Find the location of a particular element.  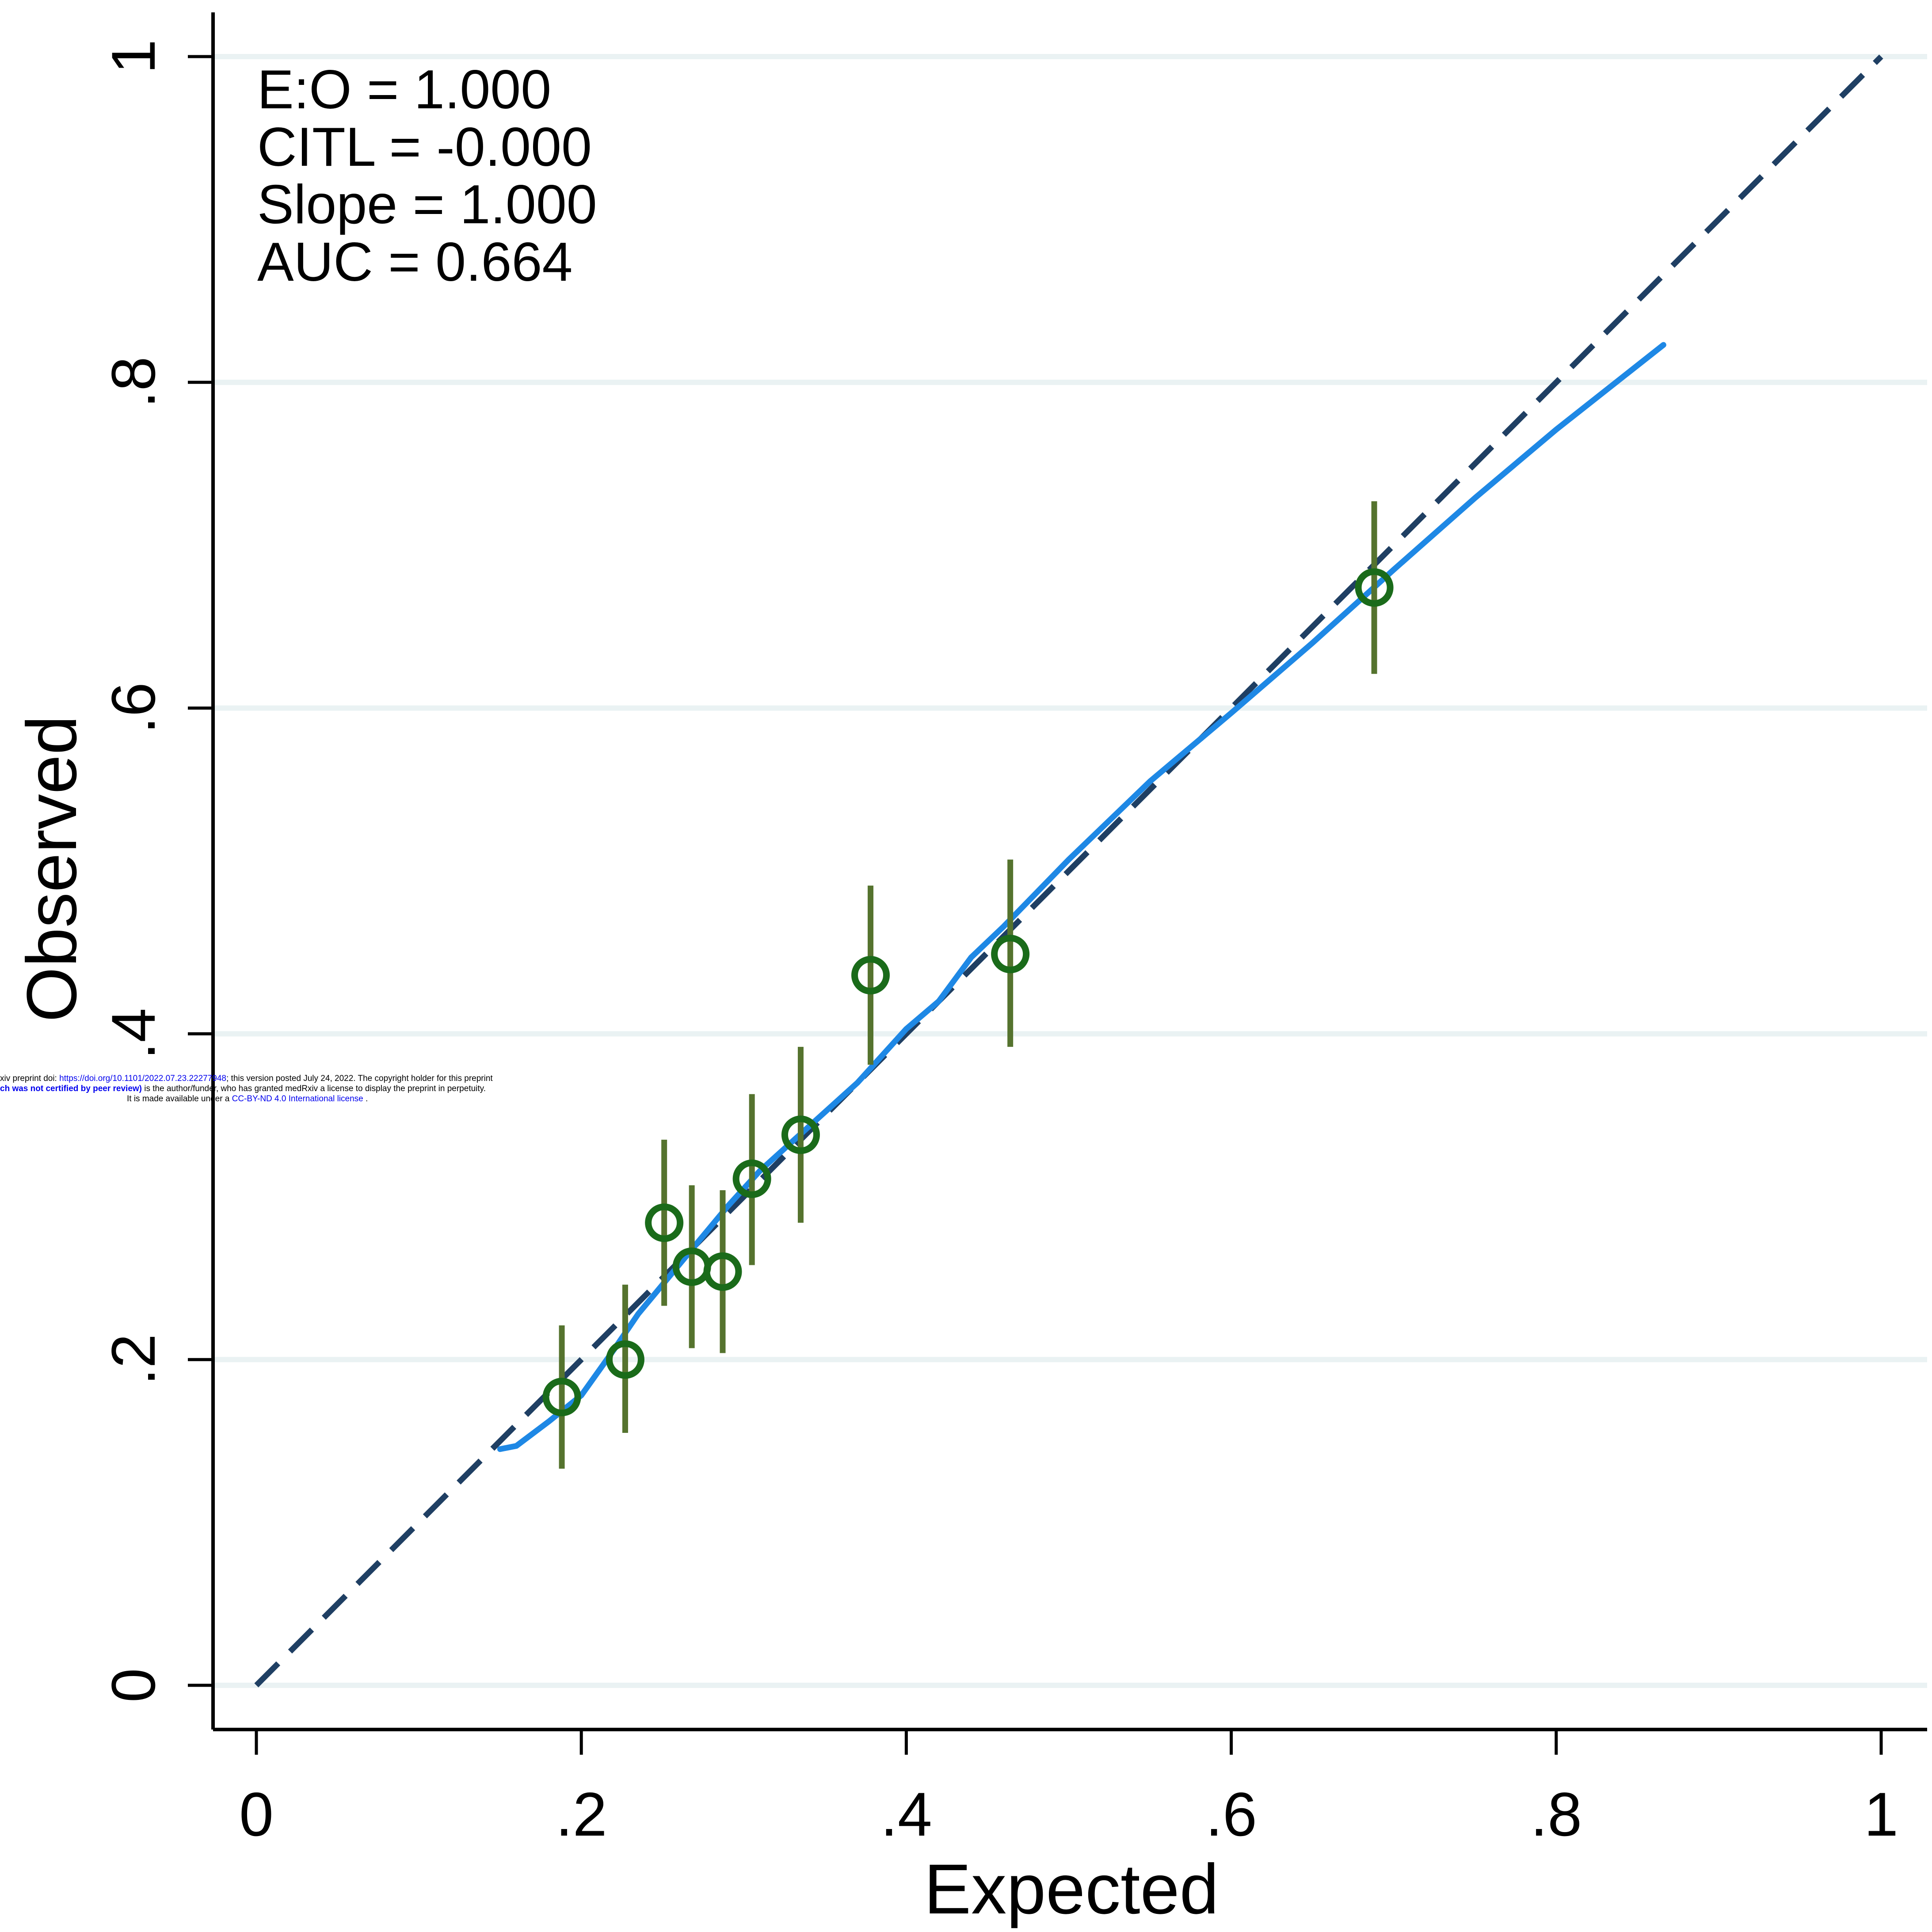

watermark-license-link: CC-BY-ND 4.0 International license is located at coordinates (297, 1098).